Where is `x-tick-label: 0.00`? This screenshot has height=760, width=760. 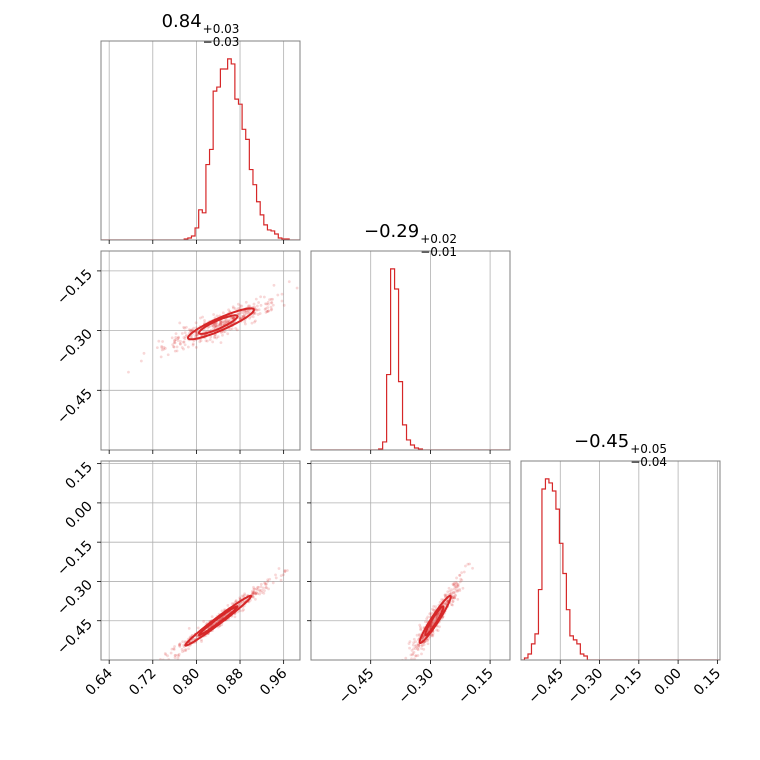
x-tick-label: 0.00 is located at coordinates (668, 682).